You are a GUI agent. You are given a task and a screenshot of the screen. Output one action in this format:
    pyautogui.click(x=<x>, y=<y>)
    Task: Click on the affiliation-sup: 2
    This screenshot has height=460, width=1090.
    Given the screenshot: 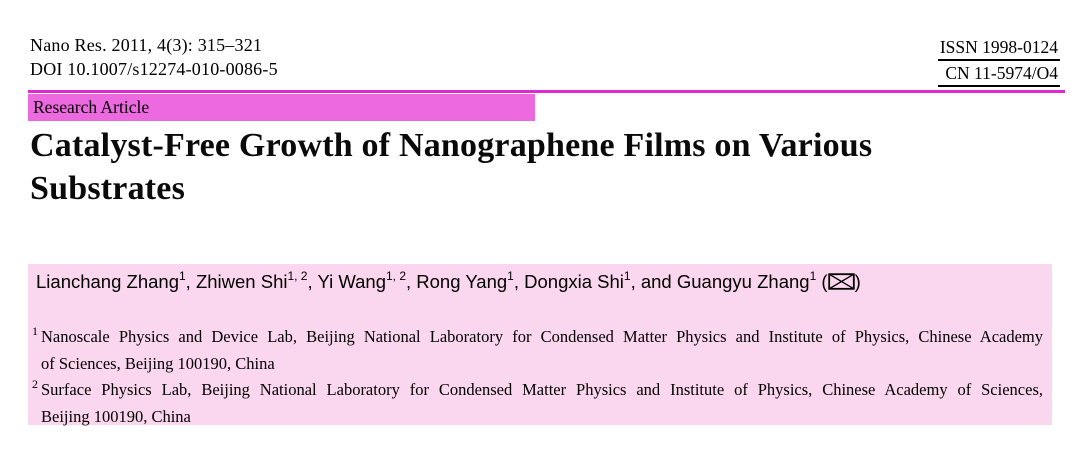 What is the action you would take?
    pyautogui.click(x=35, y=384)
    